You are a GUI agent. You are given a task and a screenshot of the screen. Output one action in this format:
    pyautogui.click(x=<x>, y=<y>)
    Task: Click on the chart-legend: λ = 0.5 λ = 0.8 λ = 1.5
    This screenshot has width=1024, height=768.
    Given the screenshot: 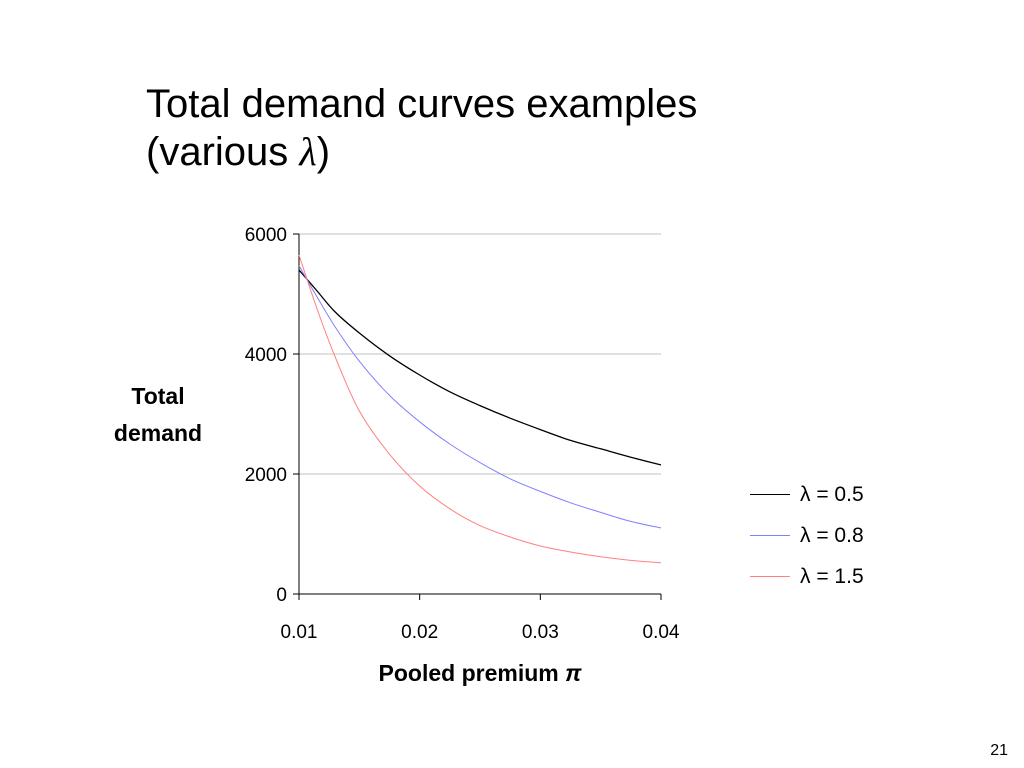 What is the action you would take?
    pyautogui.click(x=830, y=535)
    